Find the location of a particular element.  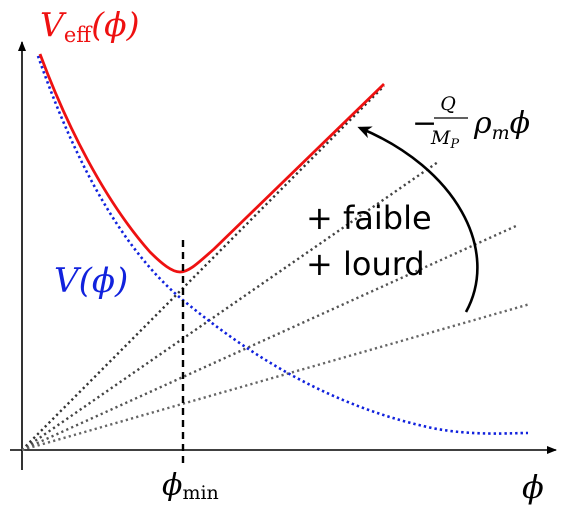

note-line-1: + faible is located at coordinates (369, 218).